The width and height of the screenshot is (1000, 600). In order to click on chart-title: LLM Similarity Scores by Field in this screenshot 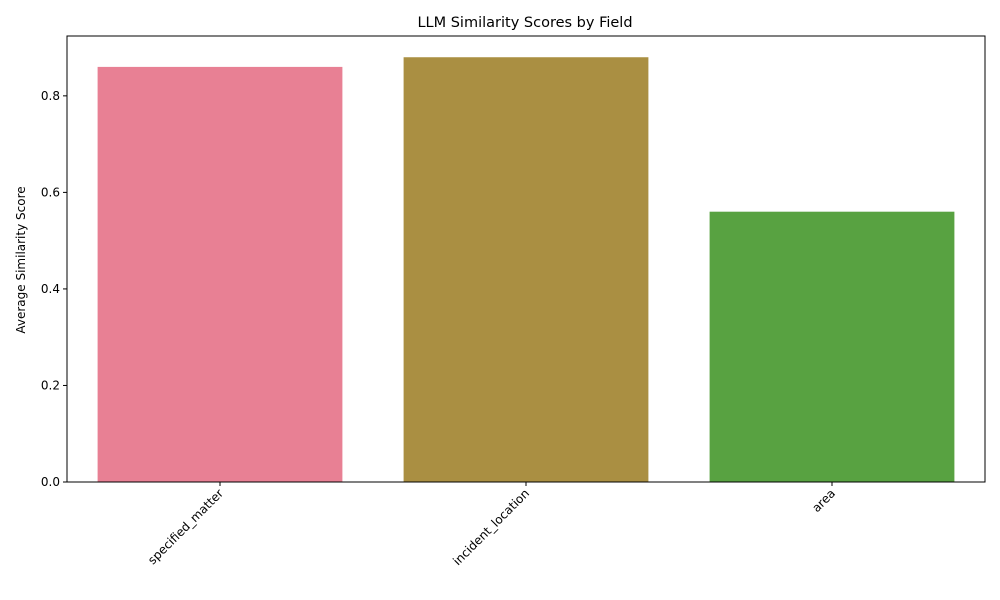, I will do `click(524, 23)`.